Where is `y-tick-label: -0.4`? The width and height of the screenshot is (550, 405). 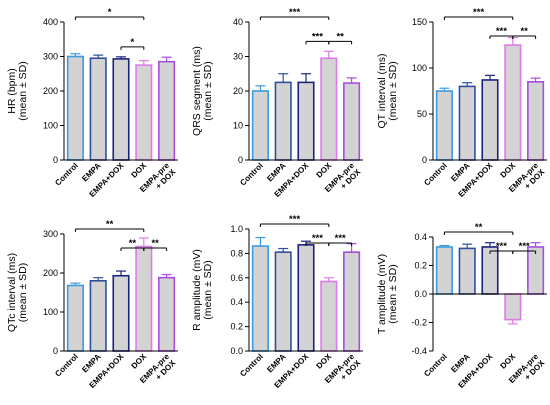
y-tick-label: -0.4 is located at coordinates (419, 351).